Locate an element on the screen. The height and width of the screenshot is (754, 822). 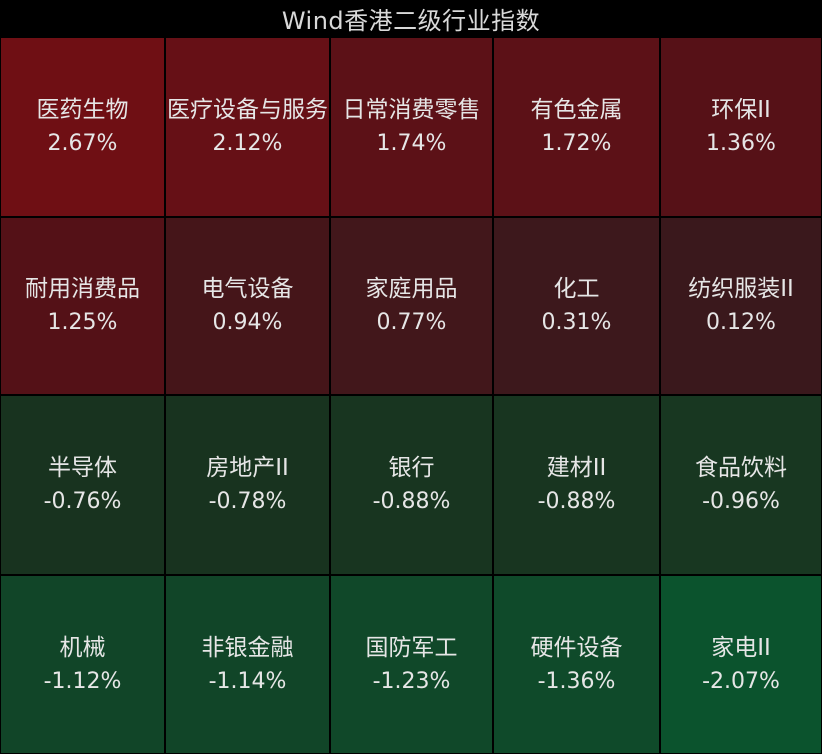
heatmap-cell: 家庭用品 0.77% is located at coordinates (411, 306).